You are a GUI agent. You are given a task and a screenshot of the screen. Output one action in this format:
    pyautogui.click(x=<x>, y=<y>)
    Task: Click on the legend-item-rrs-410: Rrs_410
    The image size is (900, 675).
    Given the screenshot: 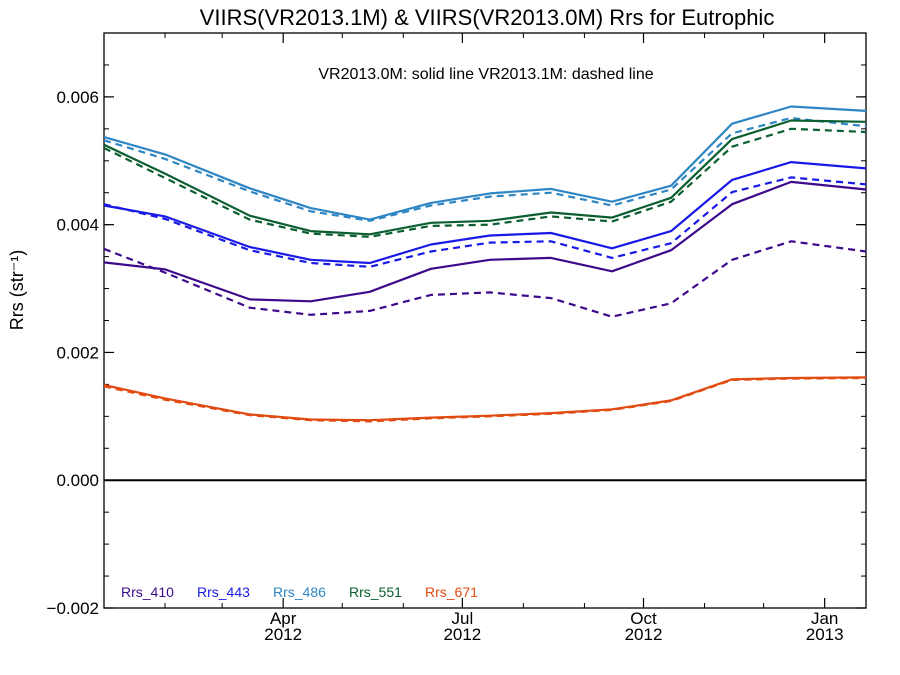 What is the action you would take?
    pyautogui.click(x=147, y=592)
    